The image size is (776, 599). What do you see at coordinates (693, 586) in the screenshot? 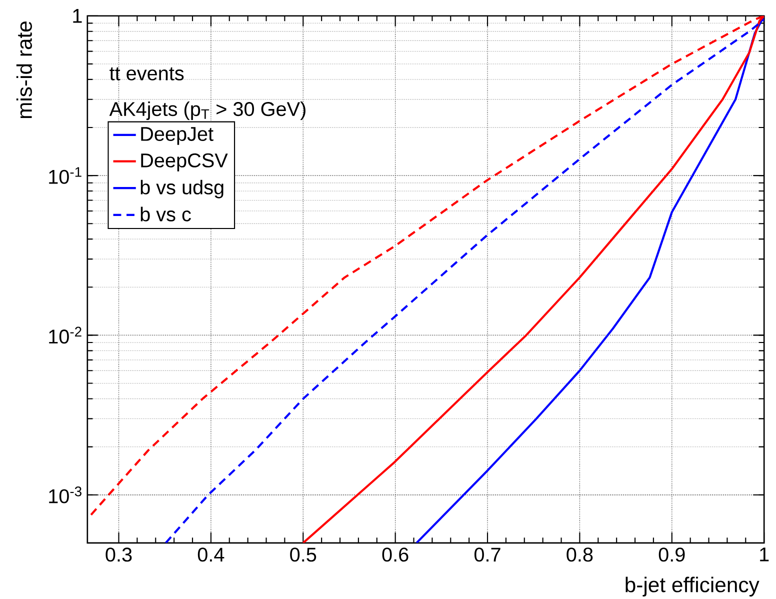
I see `x-axis-title: b-jet efficiency` at bounding box center [693, 586].